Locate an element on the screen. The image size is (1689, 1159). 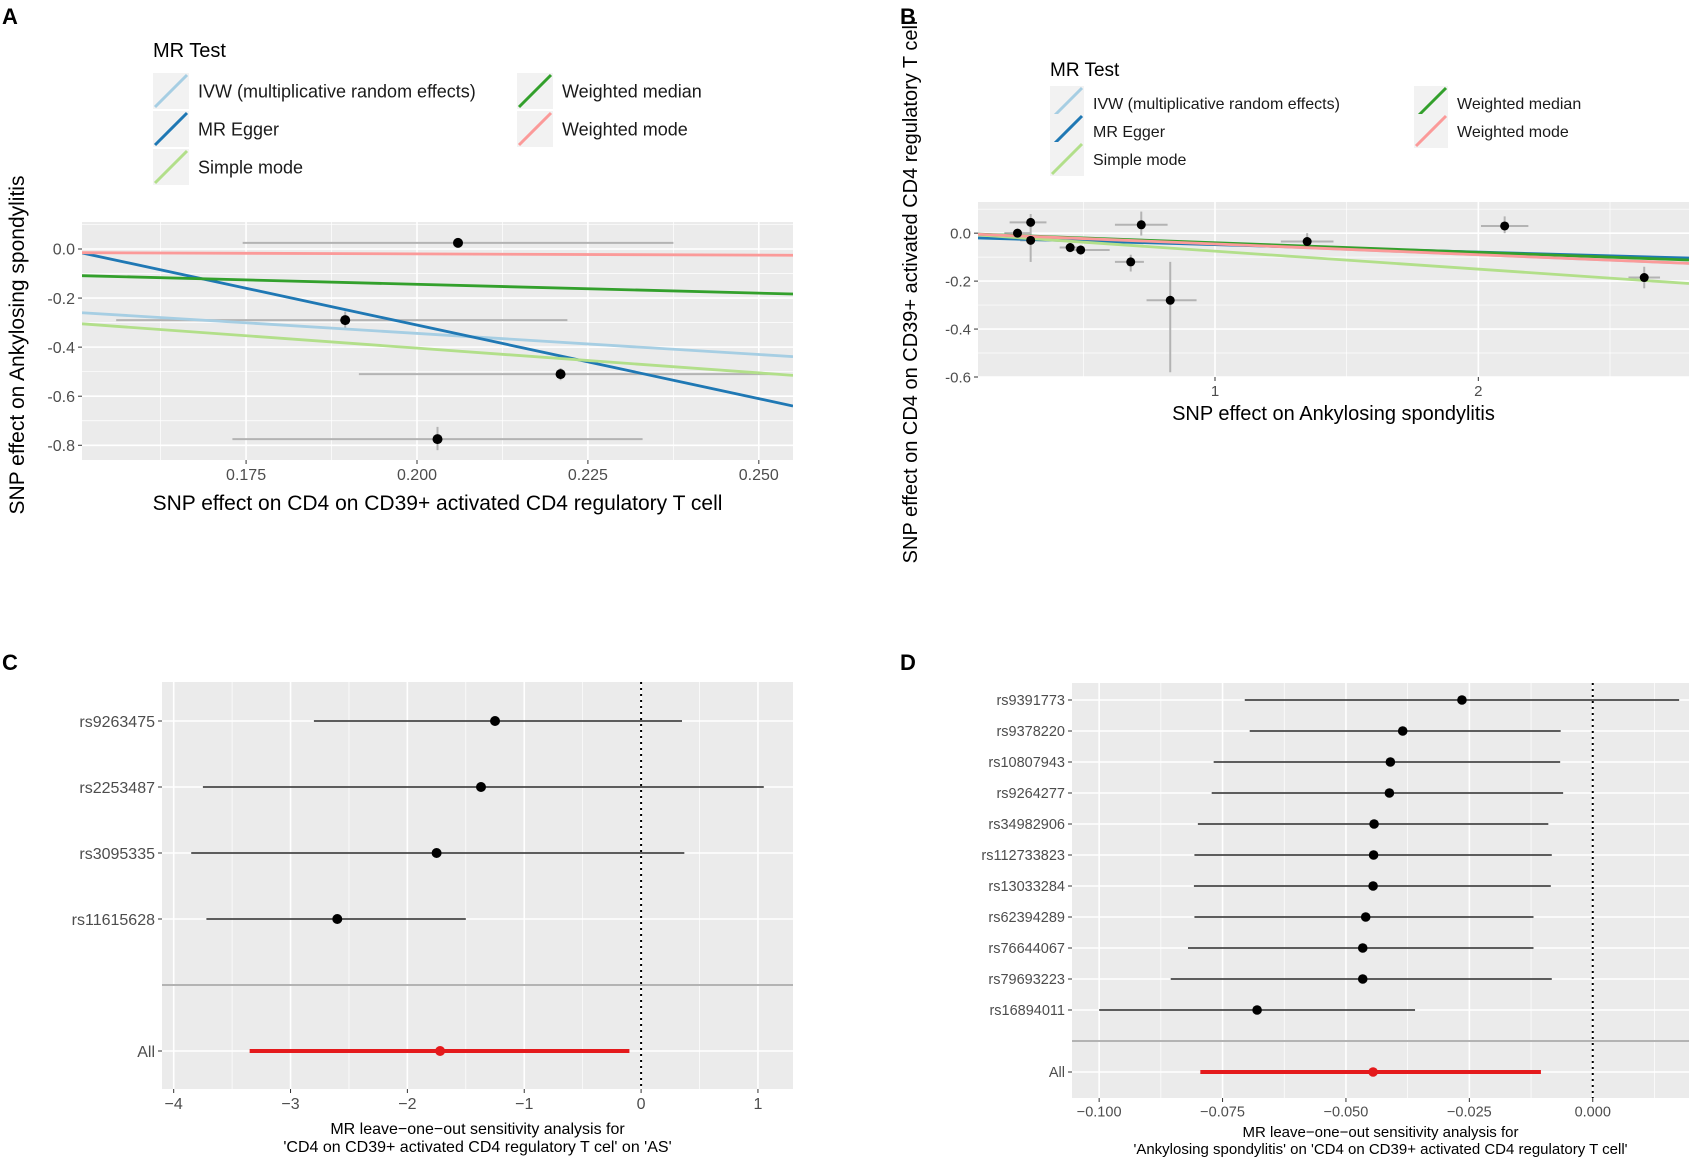
snp-label: rs9391773 is located at coordinates (1030, 701).